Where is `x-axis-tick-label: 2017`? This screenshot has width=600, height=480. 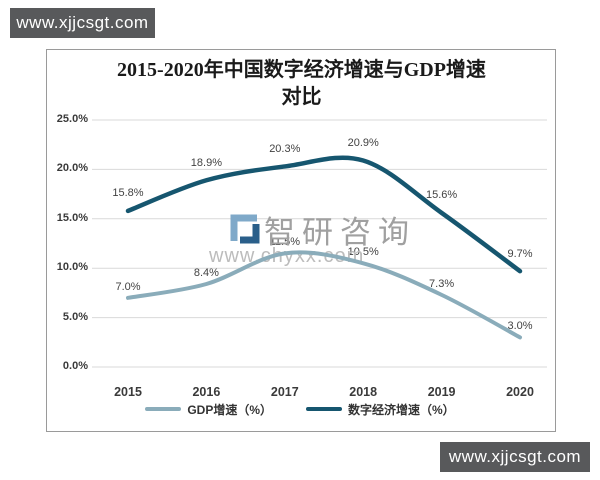 x-axis-tick-label: 2017 is located at coordinates (284, 392).